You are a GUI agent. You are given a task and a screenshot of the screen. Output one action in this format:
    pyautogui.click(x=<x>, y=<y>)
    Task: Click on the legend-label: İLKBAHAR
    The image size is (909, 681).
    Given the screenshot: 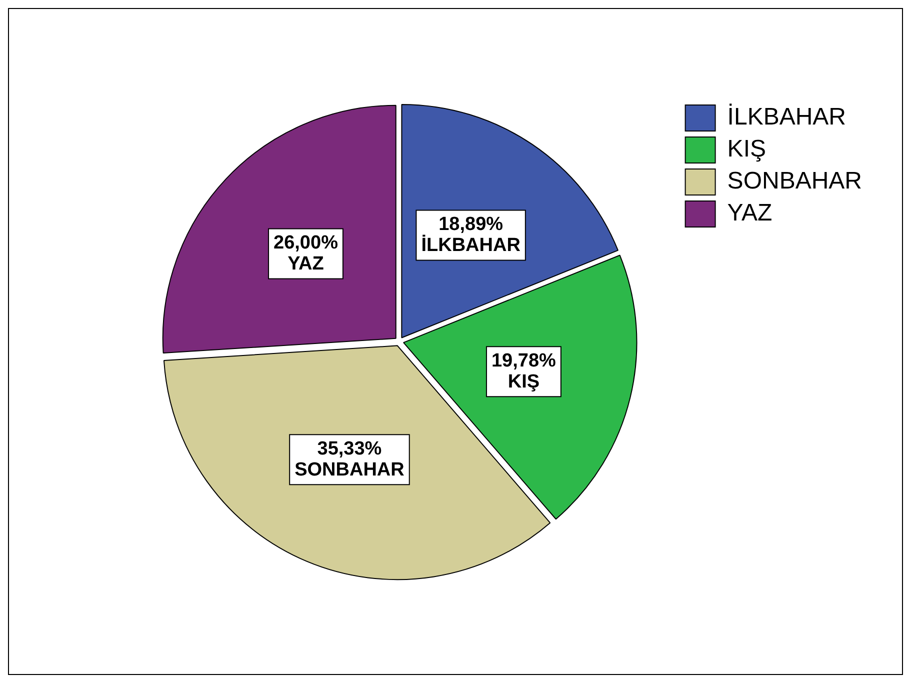 What is the action you would take?
    pyautogui.click(x=786, y=117)
    